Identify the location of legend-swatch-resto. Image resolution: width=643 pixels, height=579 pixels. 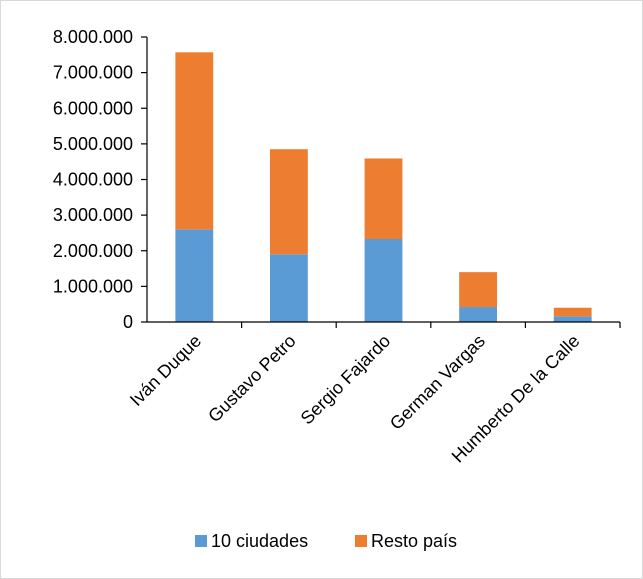
(361, 541).